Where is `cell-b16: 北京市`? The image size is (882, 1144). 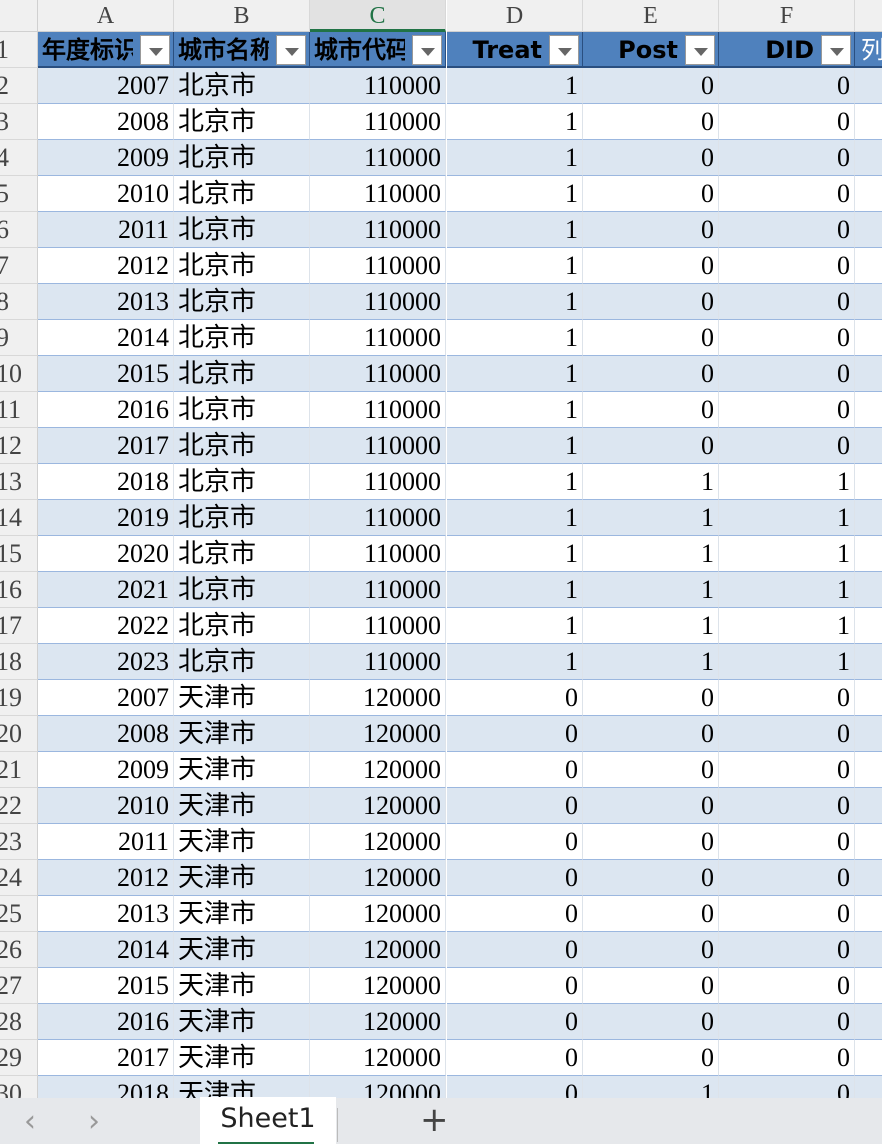 cell-b16: 北京市 is located at coordinates (242, 590).